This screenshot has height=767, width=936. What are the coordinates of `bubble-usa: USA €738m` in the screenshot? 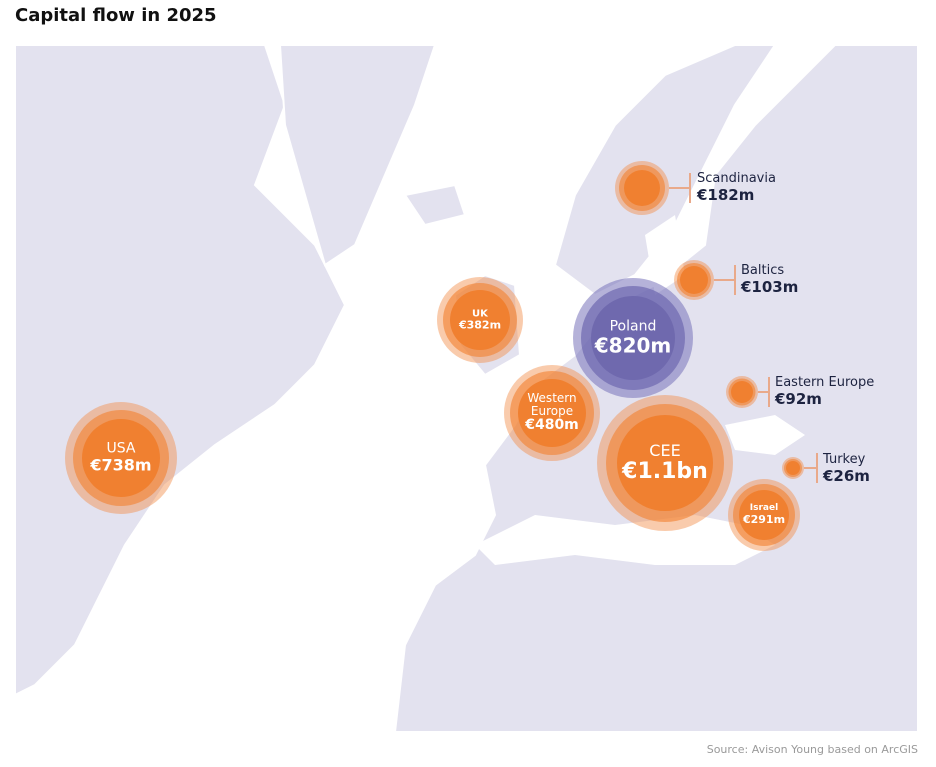 It's located at (121, 458).